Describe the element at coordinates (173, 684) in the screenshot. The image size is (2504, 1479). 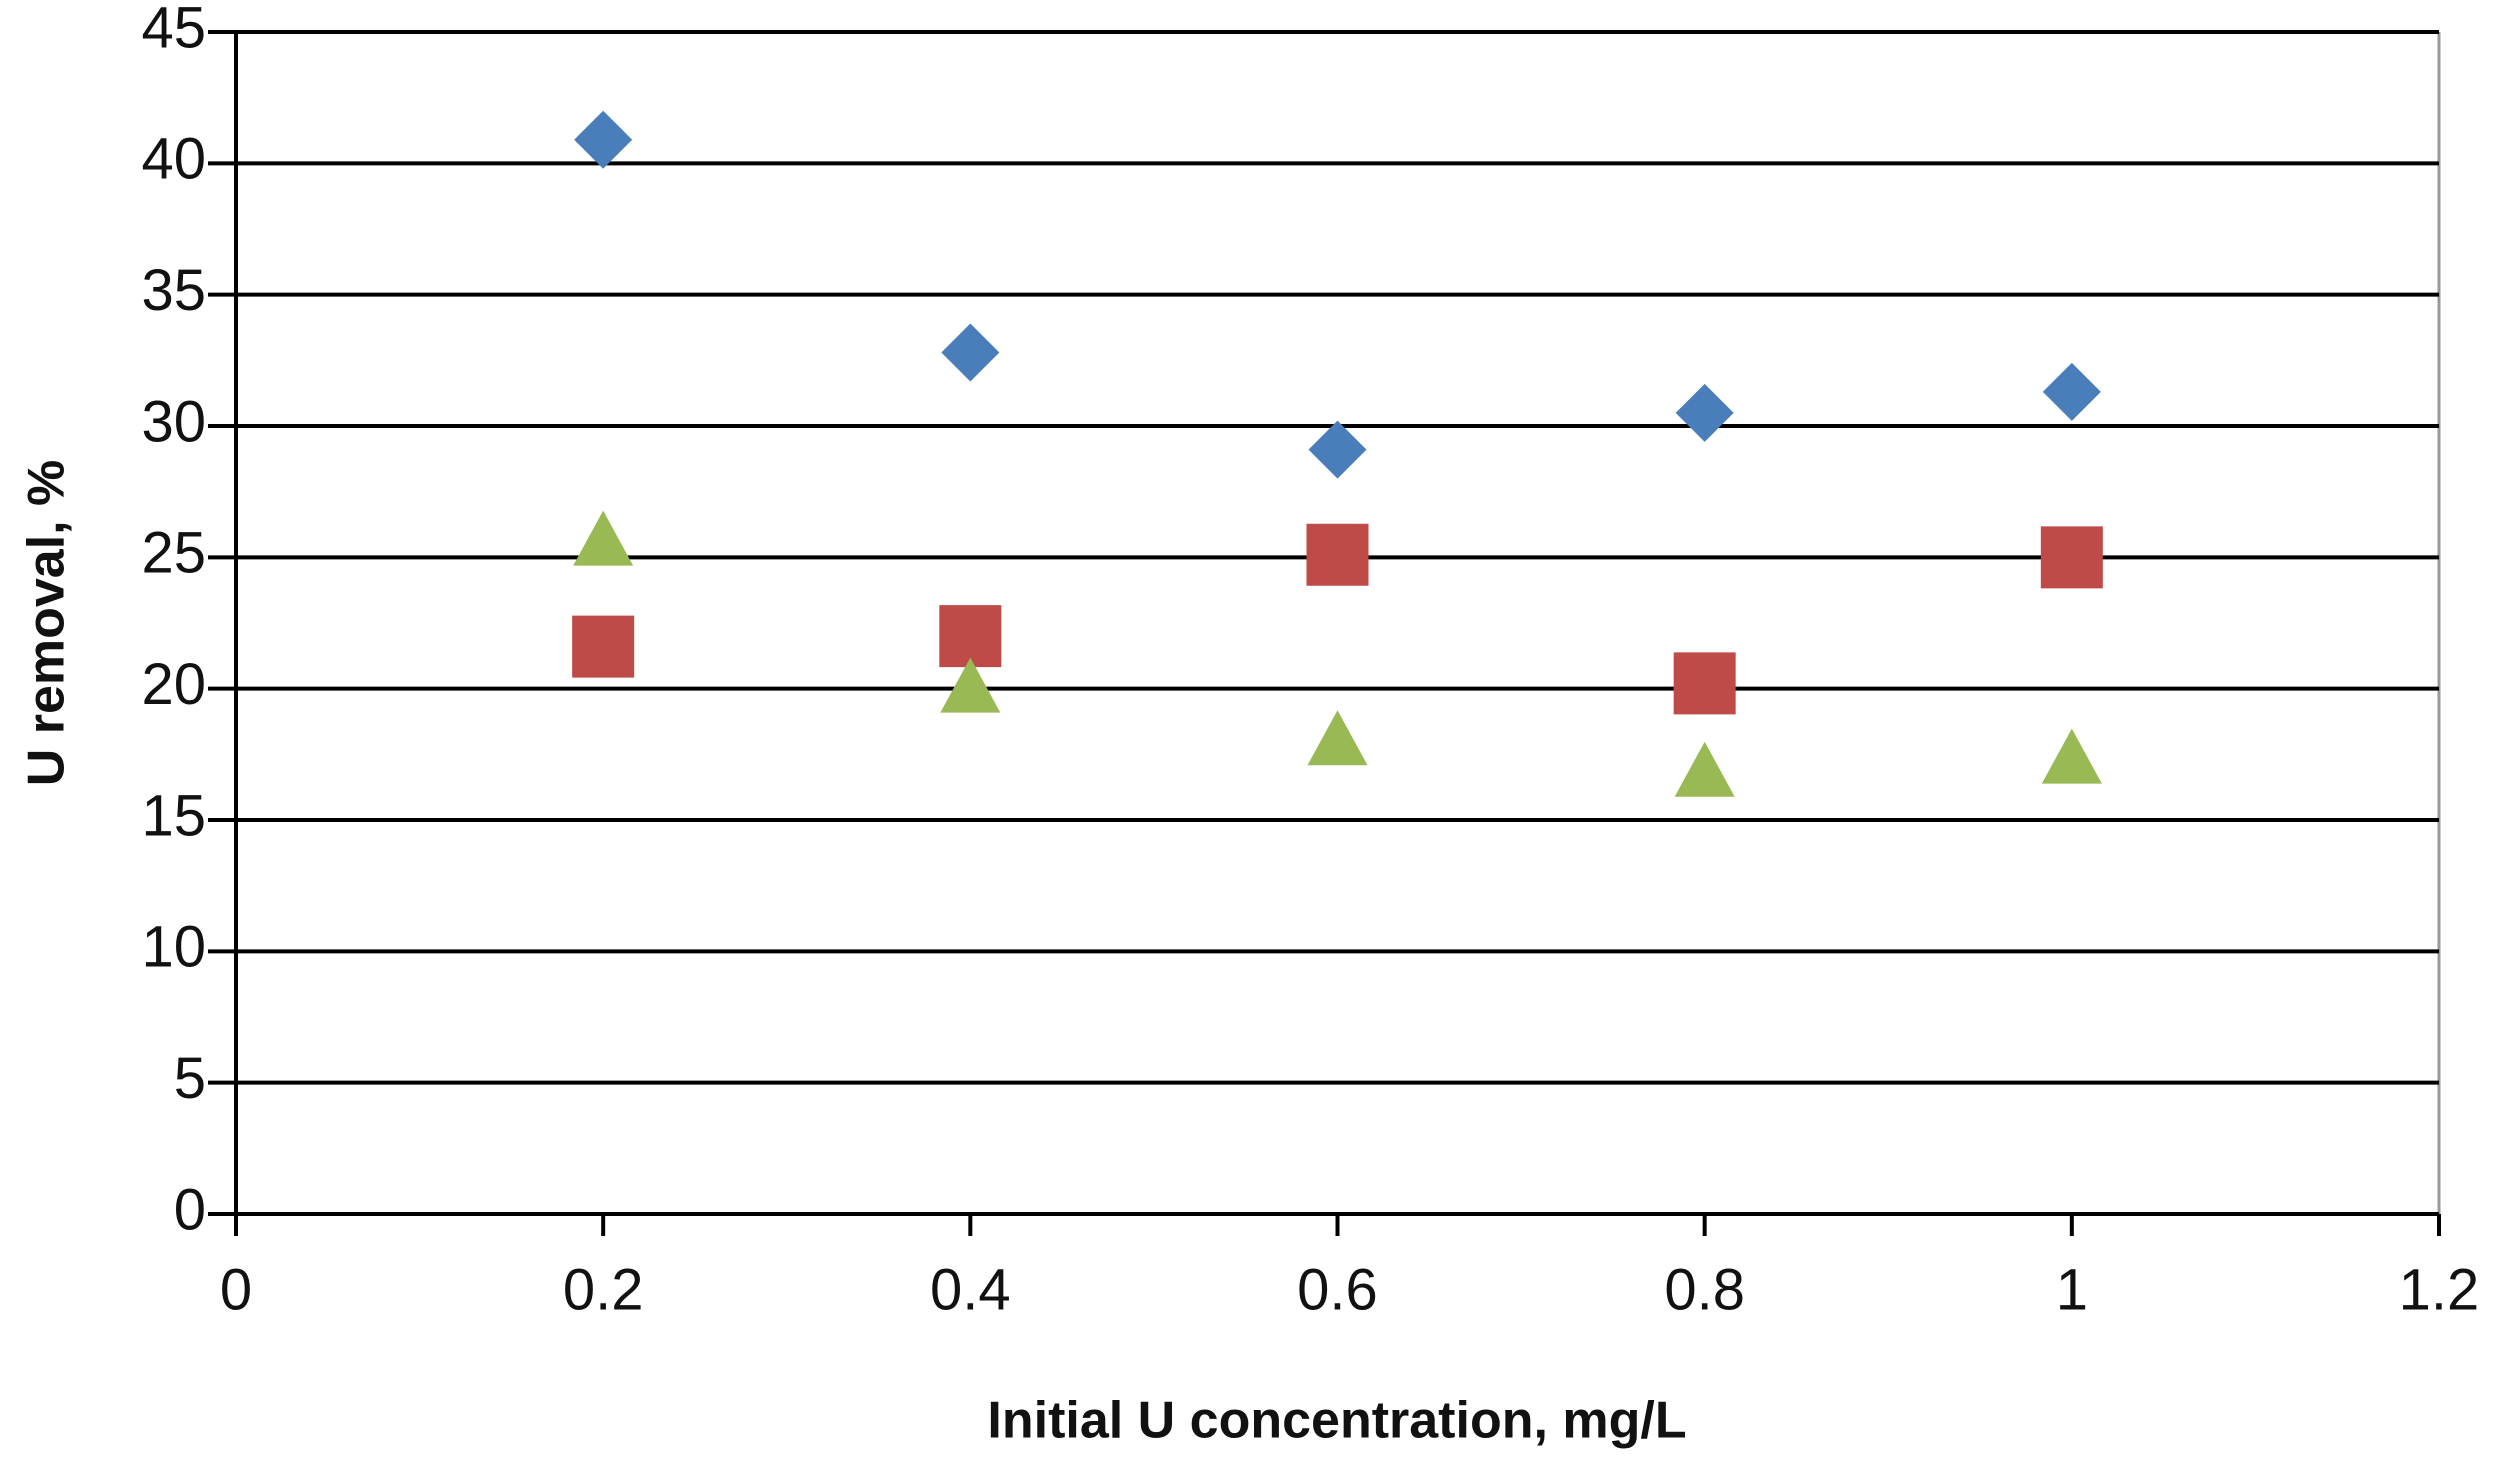
I see `y-tick-label: 20` at that location.